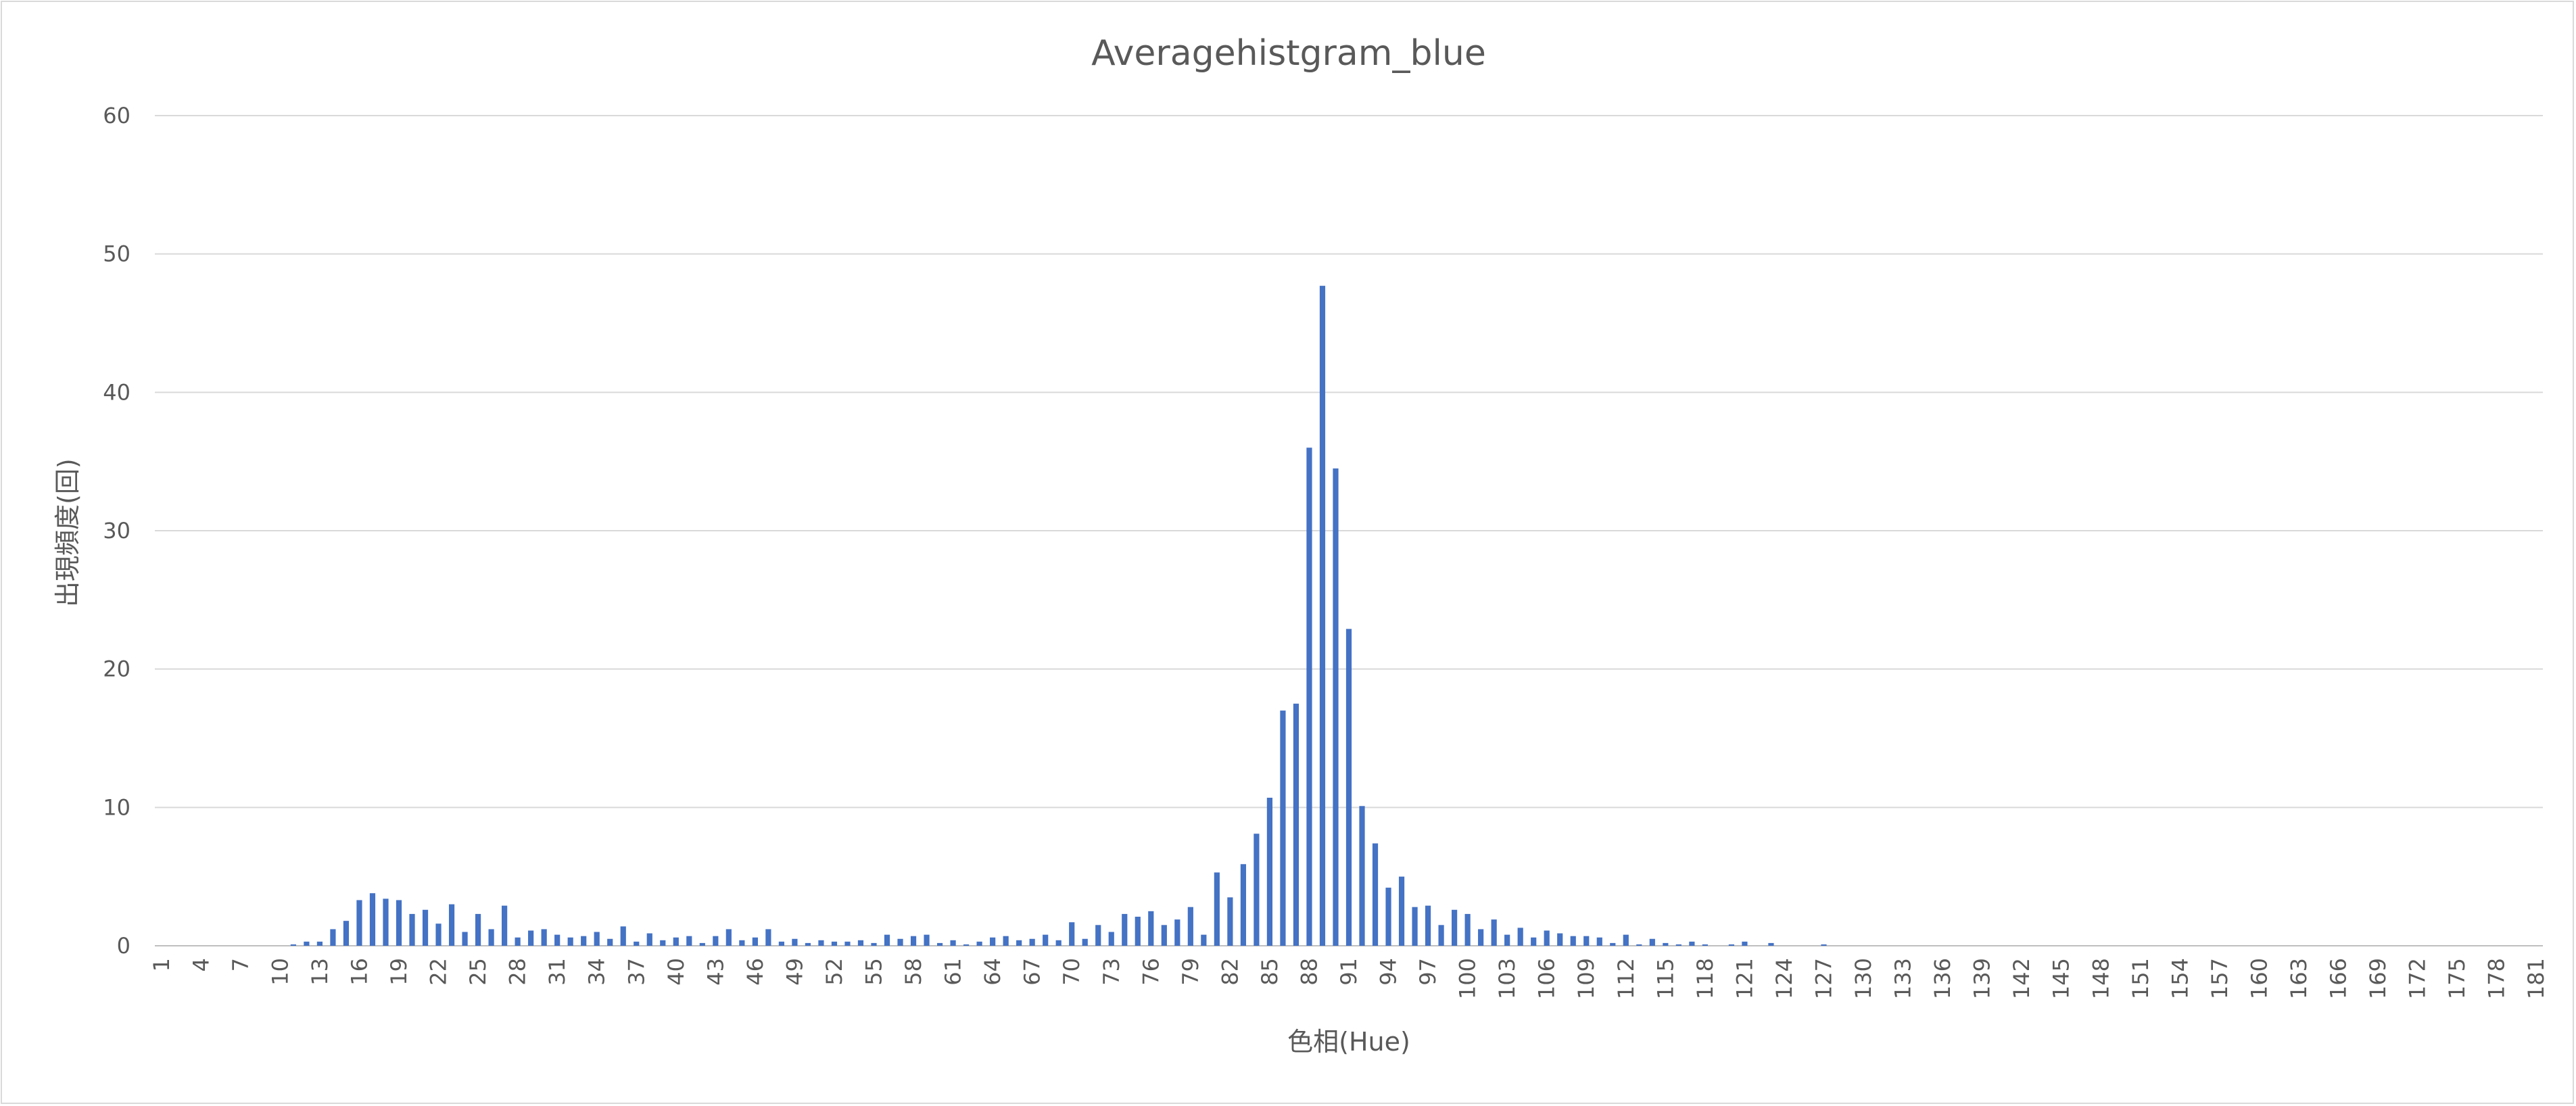  What do you see at coordinates (597, 972) in the screenshot?
I see `x-tick-label: 34` at bounding box center [597, 972].